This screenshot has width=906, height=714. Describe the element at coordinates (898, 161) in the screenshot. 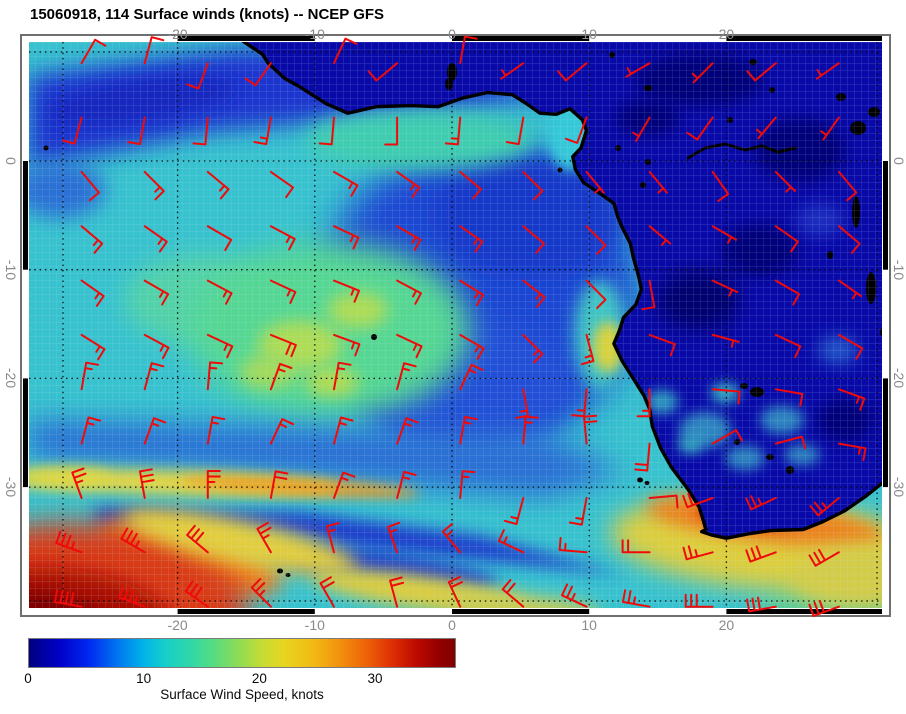

I see `y-axis-tick-label-right: 0` at that location.